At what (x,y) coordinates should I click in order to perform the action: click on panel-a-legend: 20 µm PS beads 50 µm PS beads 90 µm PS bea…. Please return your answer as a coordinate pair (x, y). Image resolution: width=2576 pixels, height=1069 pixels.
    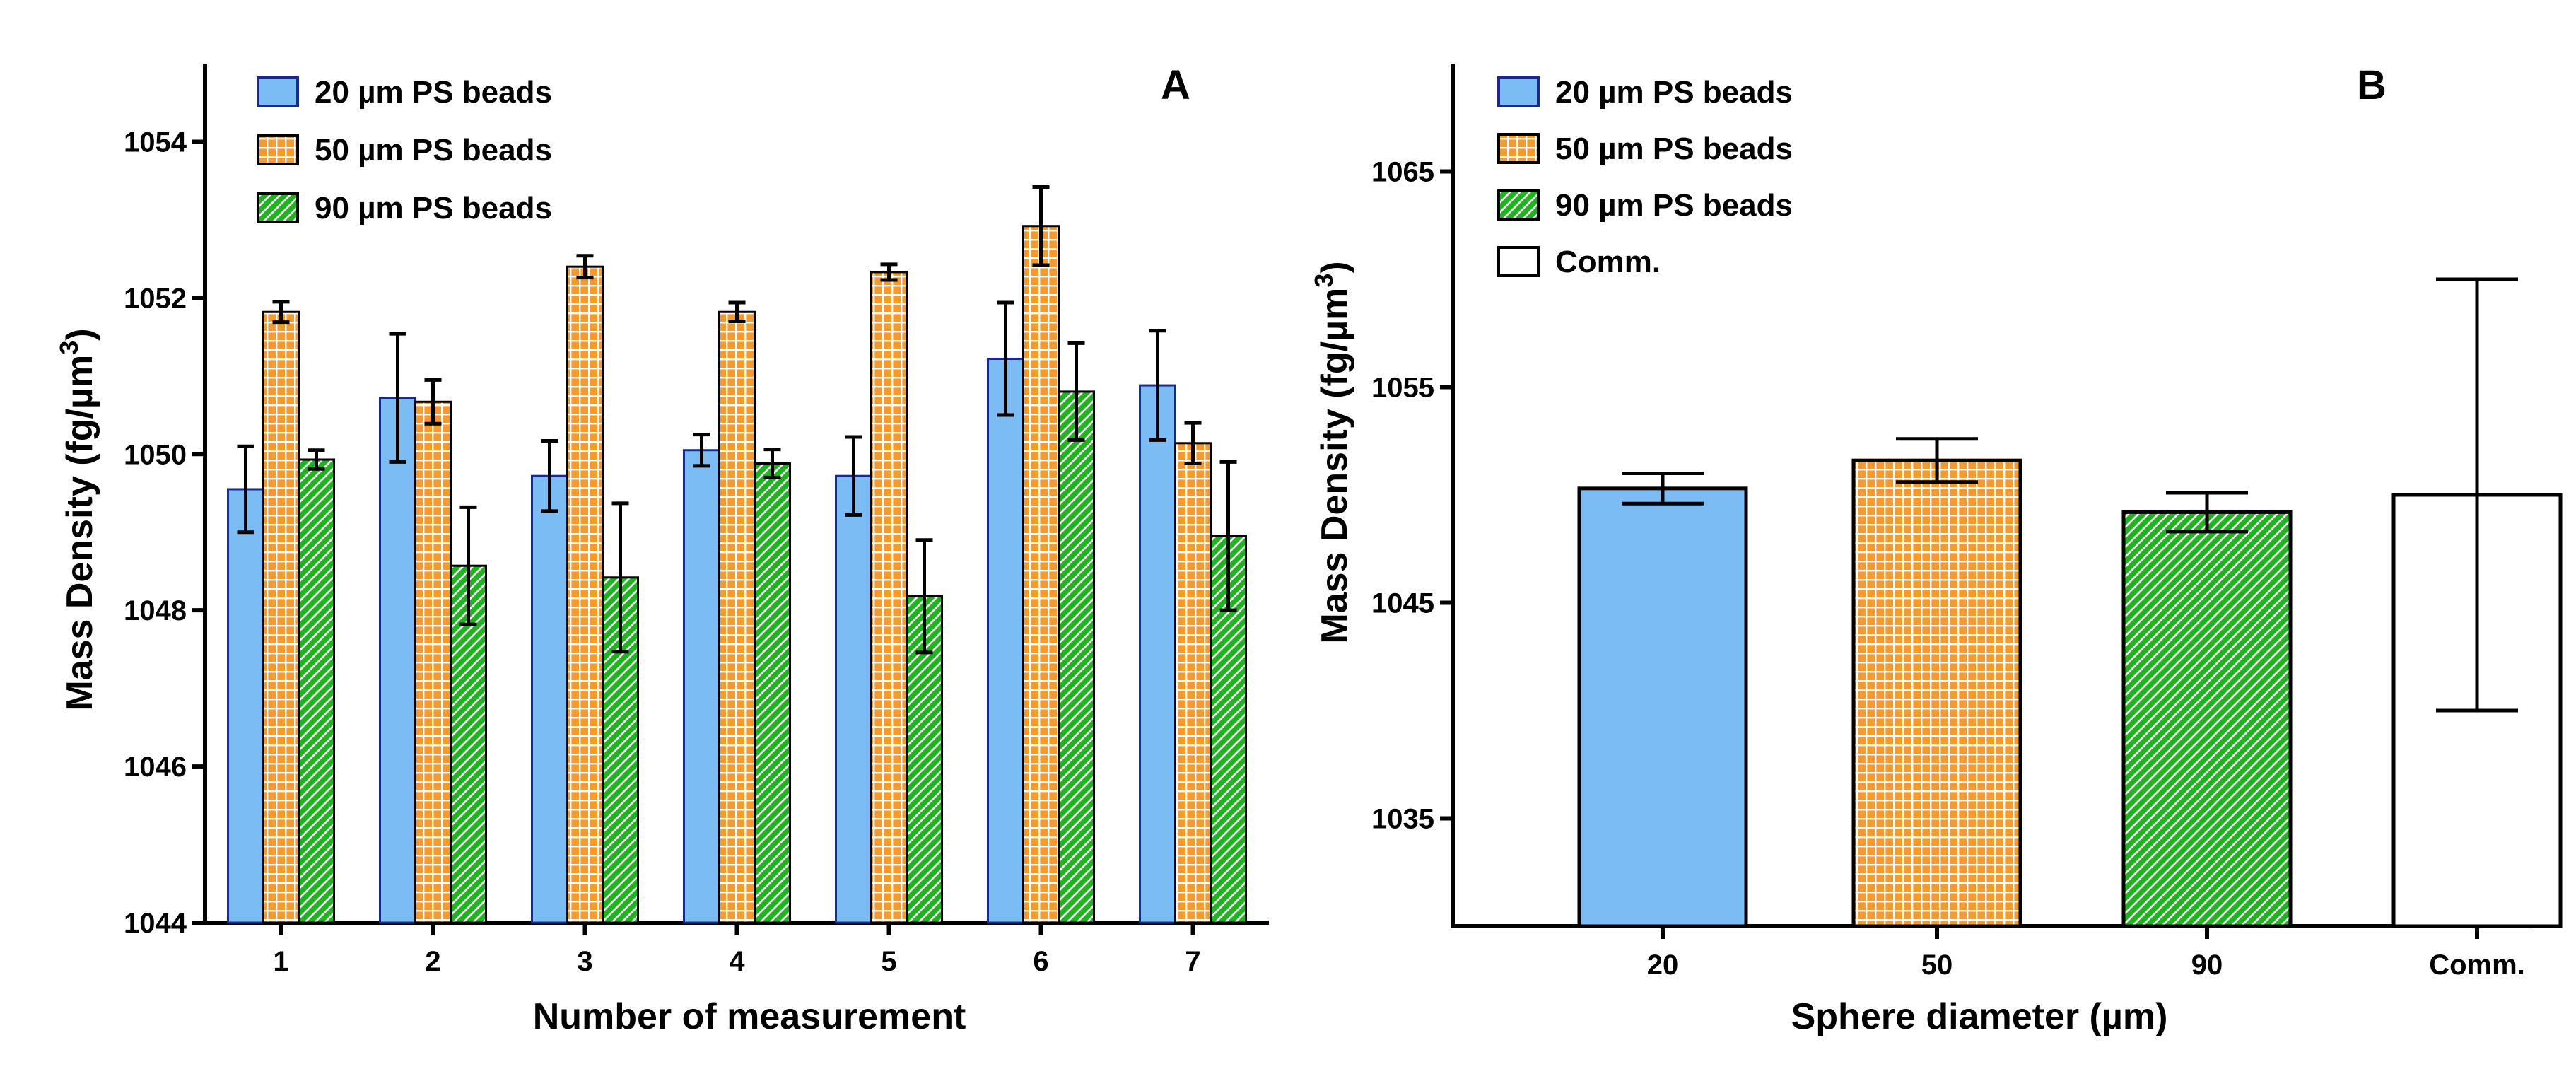
    Looking at the image, I should click on (404, 150).